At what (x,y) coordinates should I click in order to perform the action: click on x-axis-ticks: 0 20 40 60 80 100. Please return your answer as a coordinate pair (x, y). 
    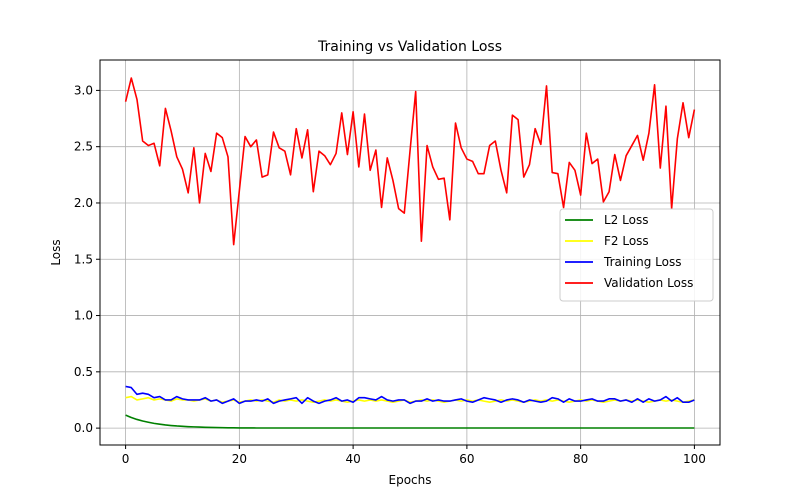
    Looking at the image, I should click on (414, 455).